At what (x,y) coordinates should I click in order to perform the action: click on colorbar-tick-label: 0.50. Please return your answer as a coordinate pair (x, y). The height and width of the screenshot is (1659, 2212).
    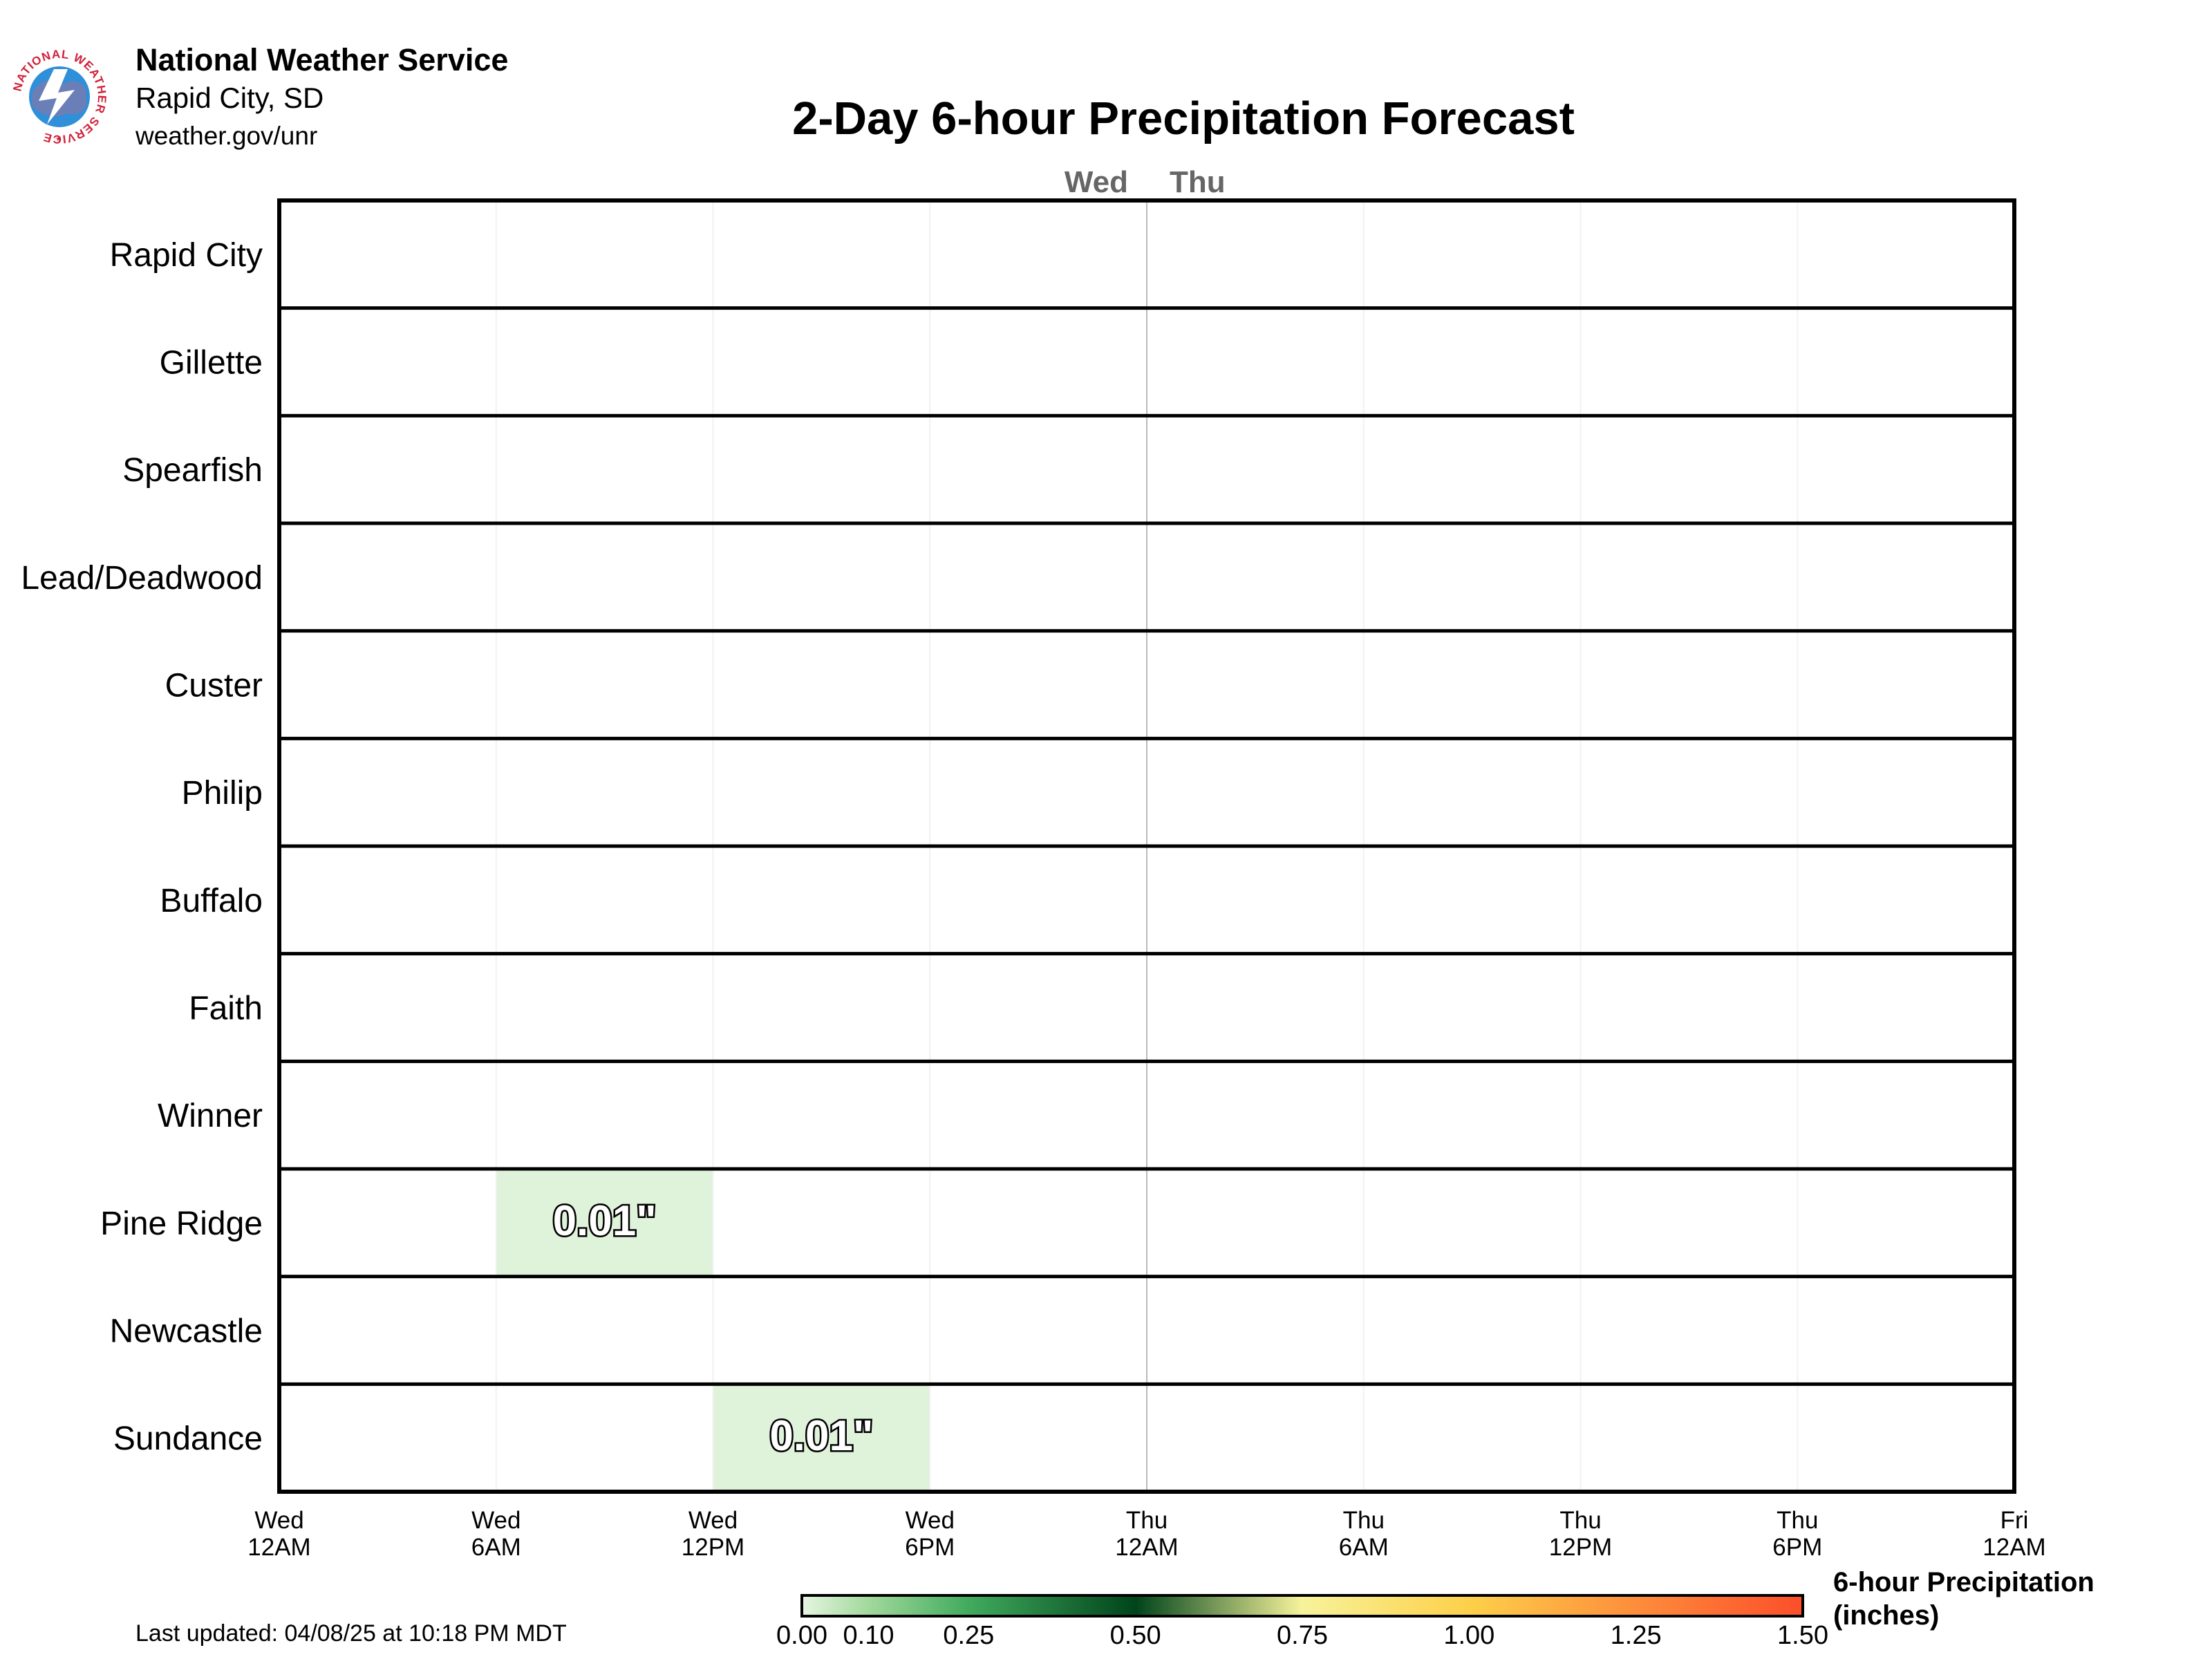
    Looking at the image, I should click on (1135, 1635).